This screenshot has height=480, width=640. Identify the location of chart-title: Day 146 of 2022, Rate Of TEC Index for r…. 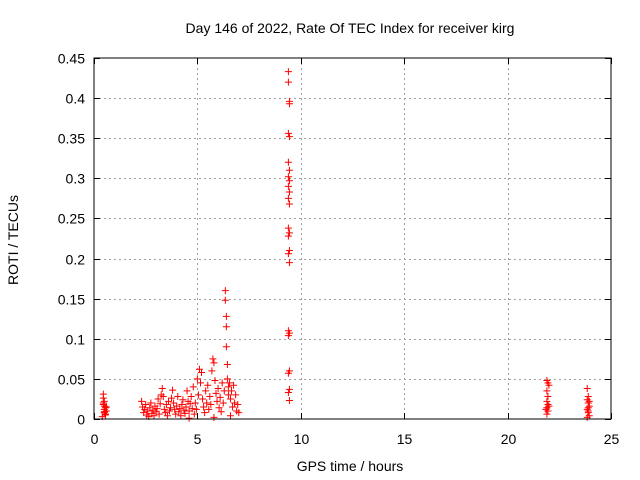
(350, 28).